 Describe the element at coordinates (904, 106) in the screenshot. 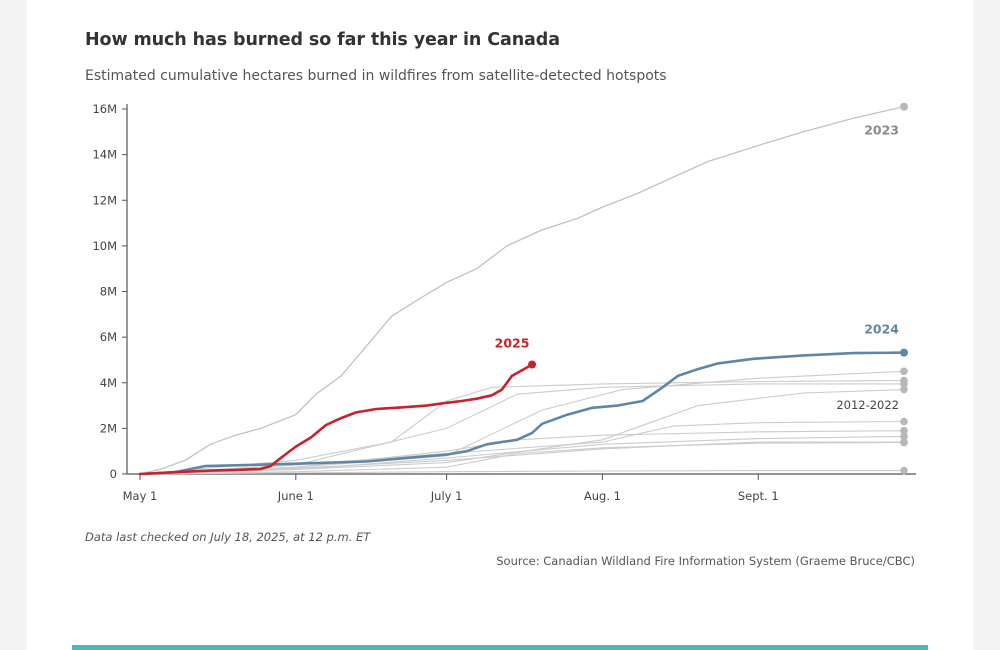

I see `series-end-point-2023` at that location.